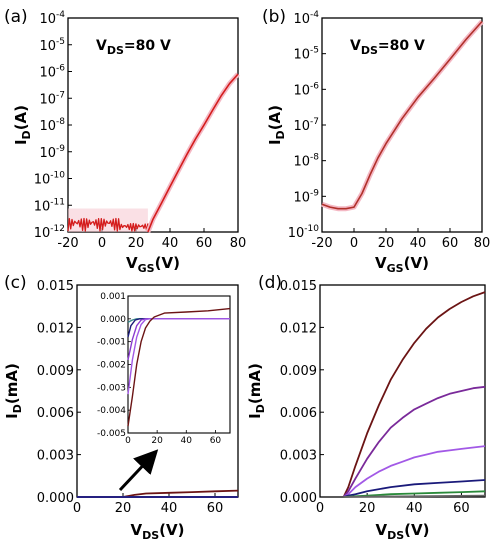 The width and height of the screenshot is (495, 550). I want to click on inset-y-tick-label: -0.001, so click(111, 343).